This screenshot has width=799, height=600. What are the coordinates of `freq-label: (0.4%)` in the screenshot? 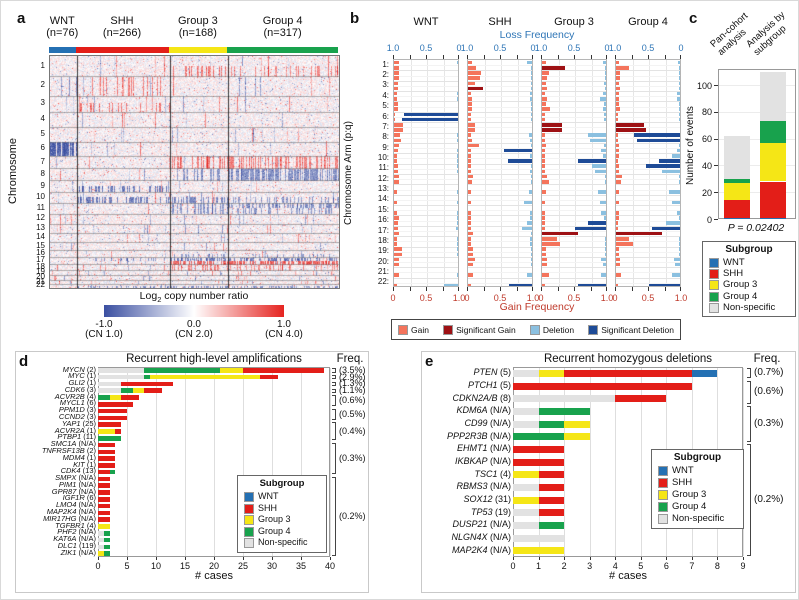 It's located at (352, 430).